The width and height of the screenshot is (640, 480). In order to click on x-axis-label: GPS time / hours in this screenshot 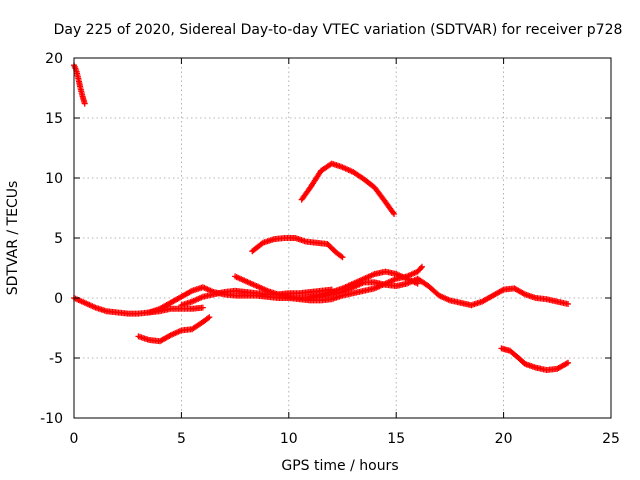, I will do `click(339, 466)`.